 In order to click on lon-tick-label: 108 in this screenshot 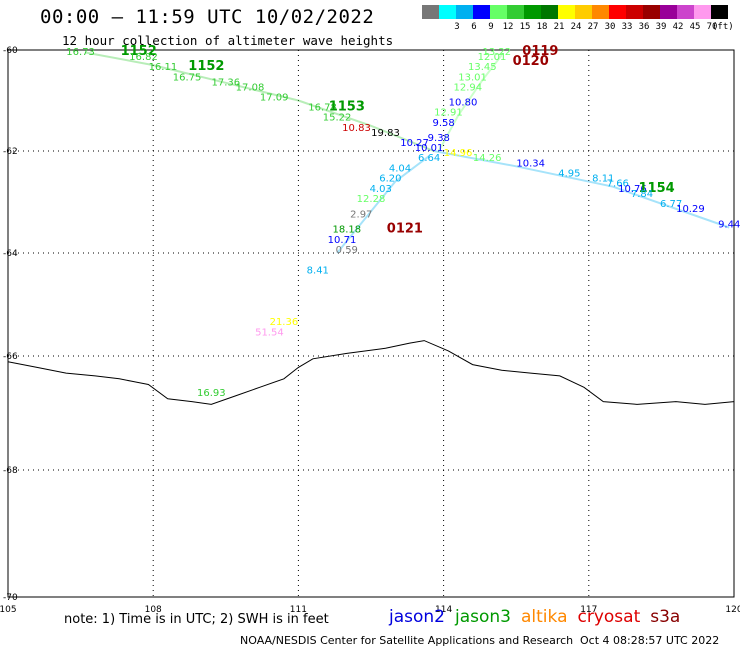, I will do `click(153, 610)`.